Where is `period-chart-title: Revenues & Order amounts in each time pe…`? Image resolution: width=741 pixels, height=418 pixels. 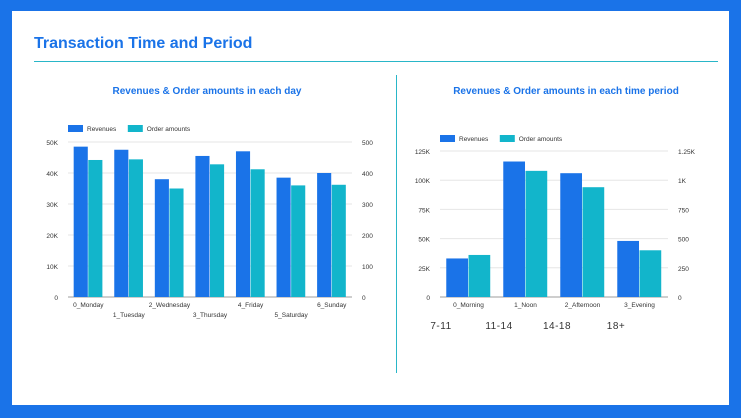 period-chart-title: Revenues & Order amounts in each time pe… is located at coordinates (566, 91).